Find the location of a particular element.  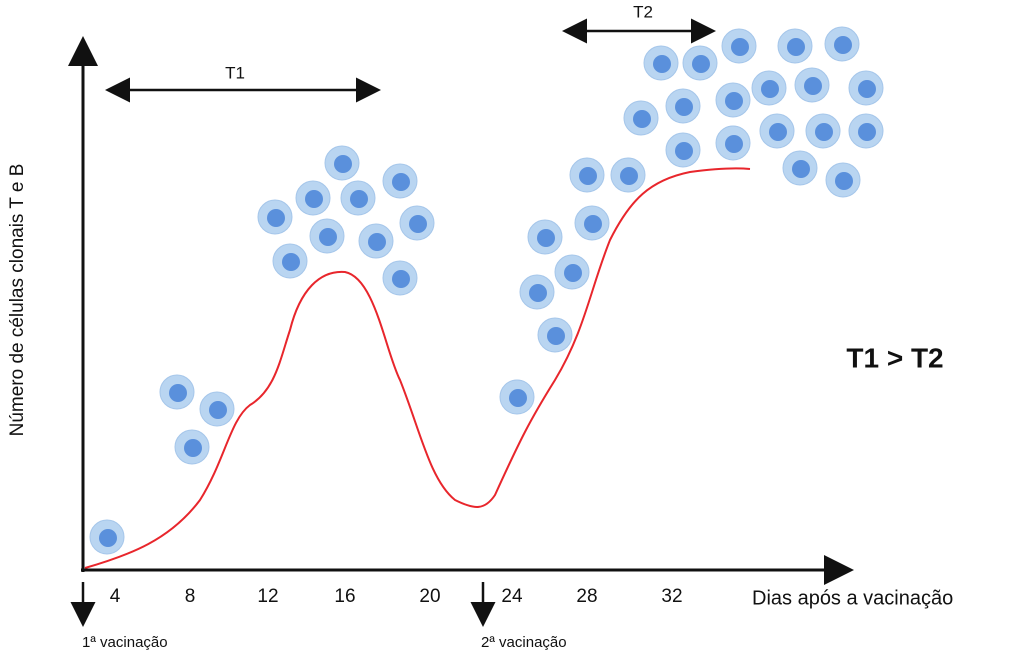

x-tick-label: 24 is located at coordinates (512, 596).